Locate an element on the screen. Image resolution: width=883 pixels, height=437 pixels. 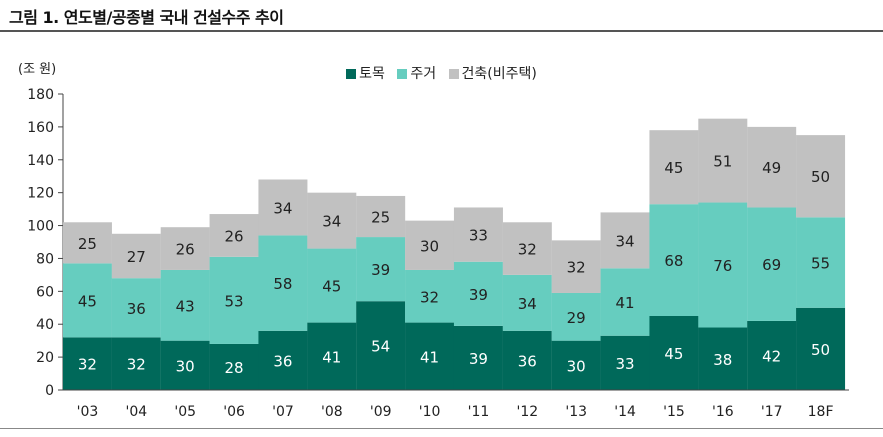
y-tick-label: 180 is located at coordinates (40, 95).